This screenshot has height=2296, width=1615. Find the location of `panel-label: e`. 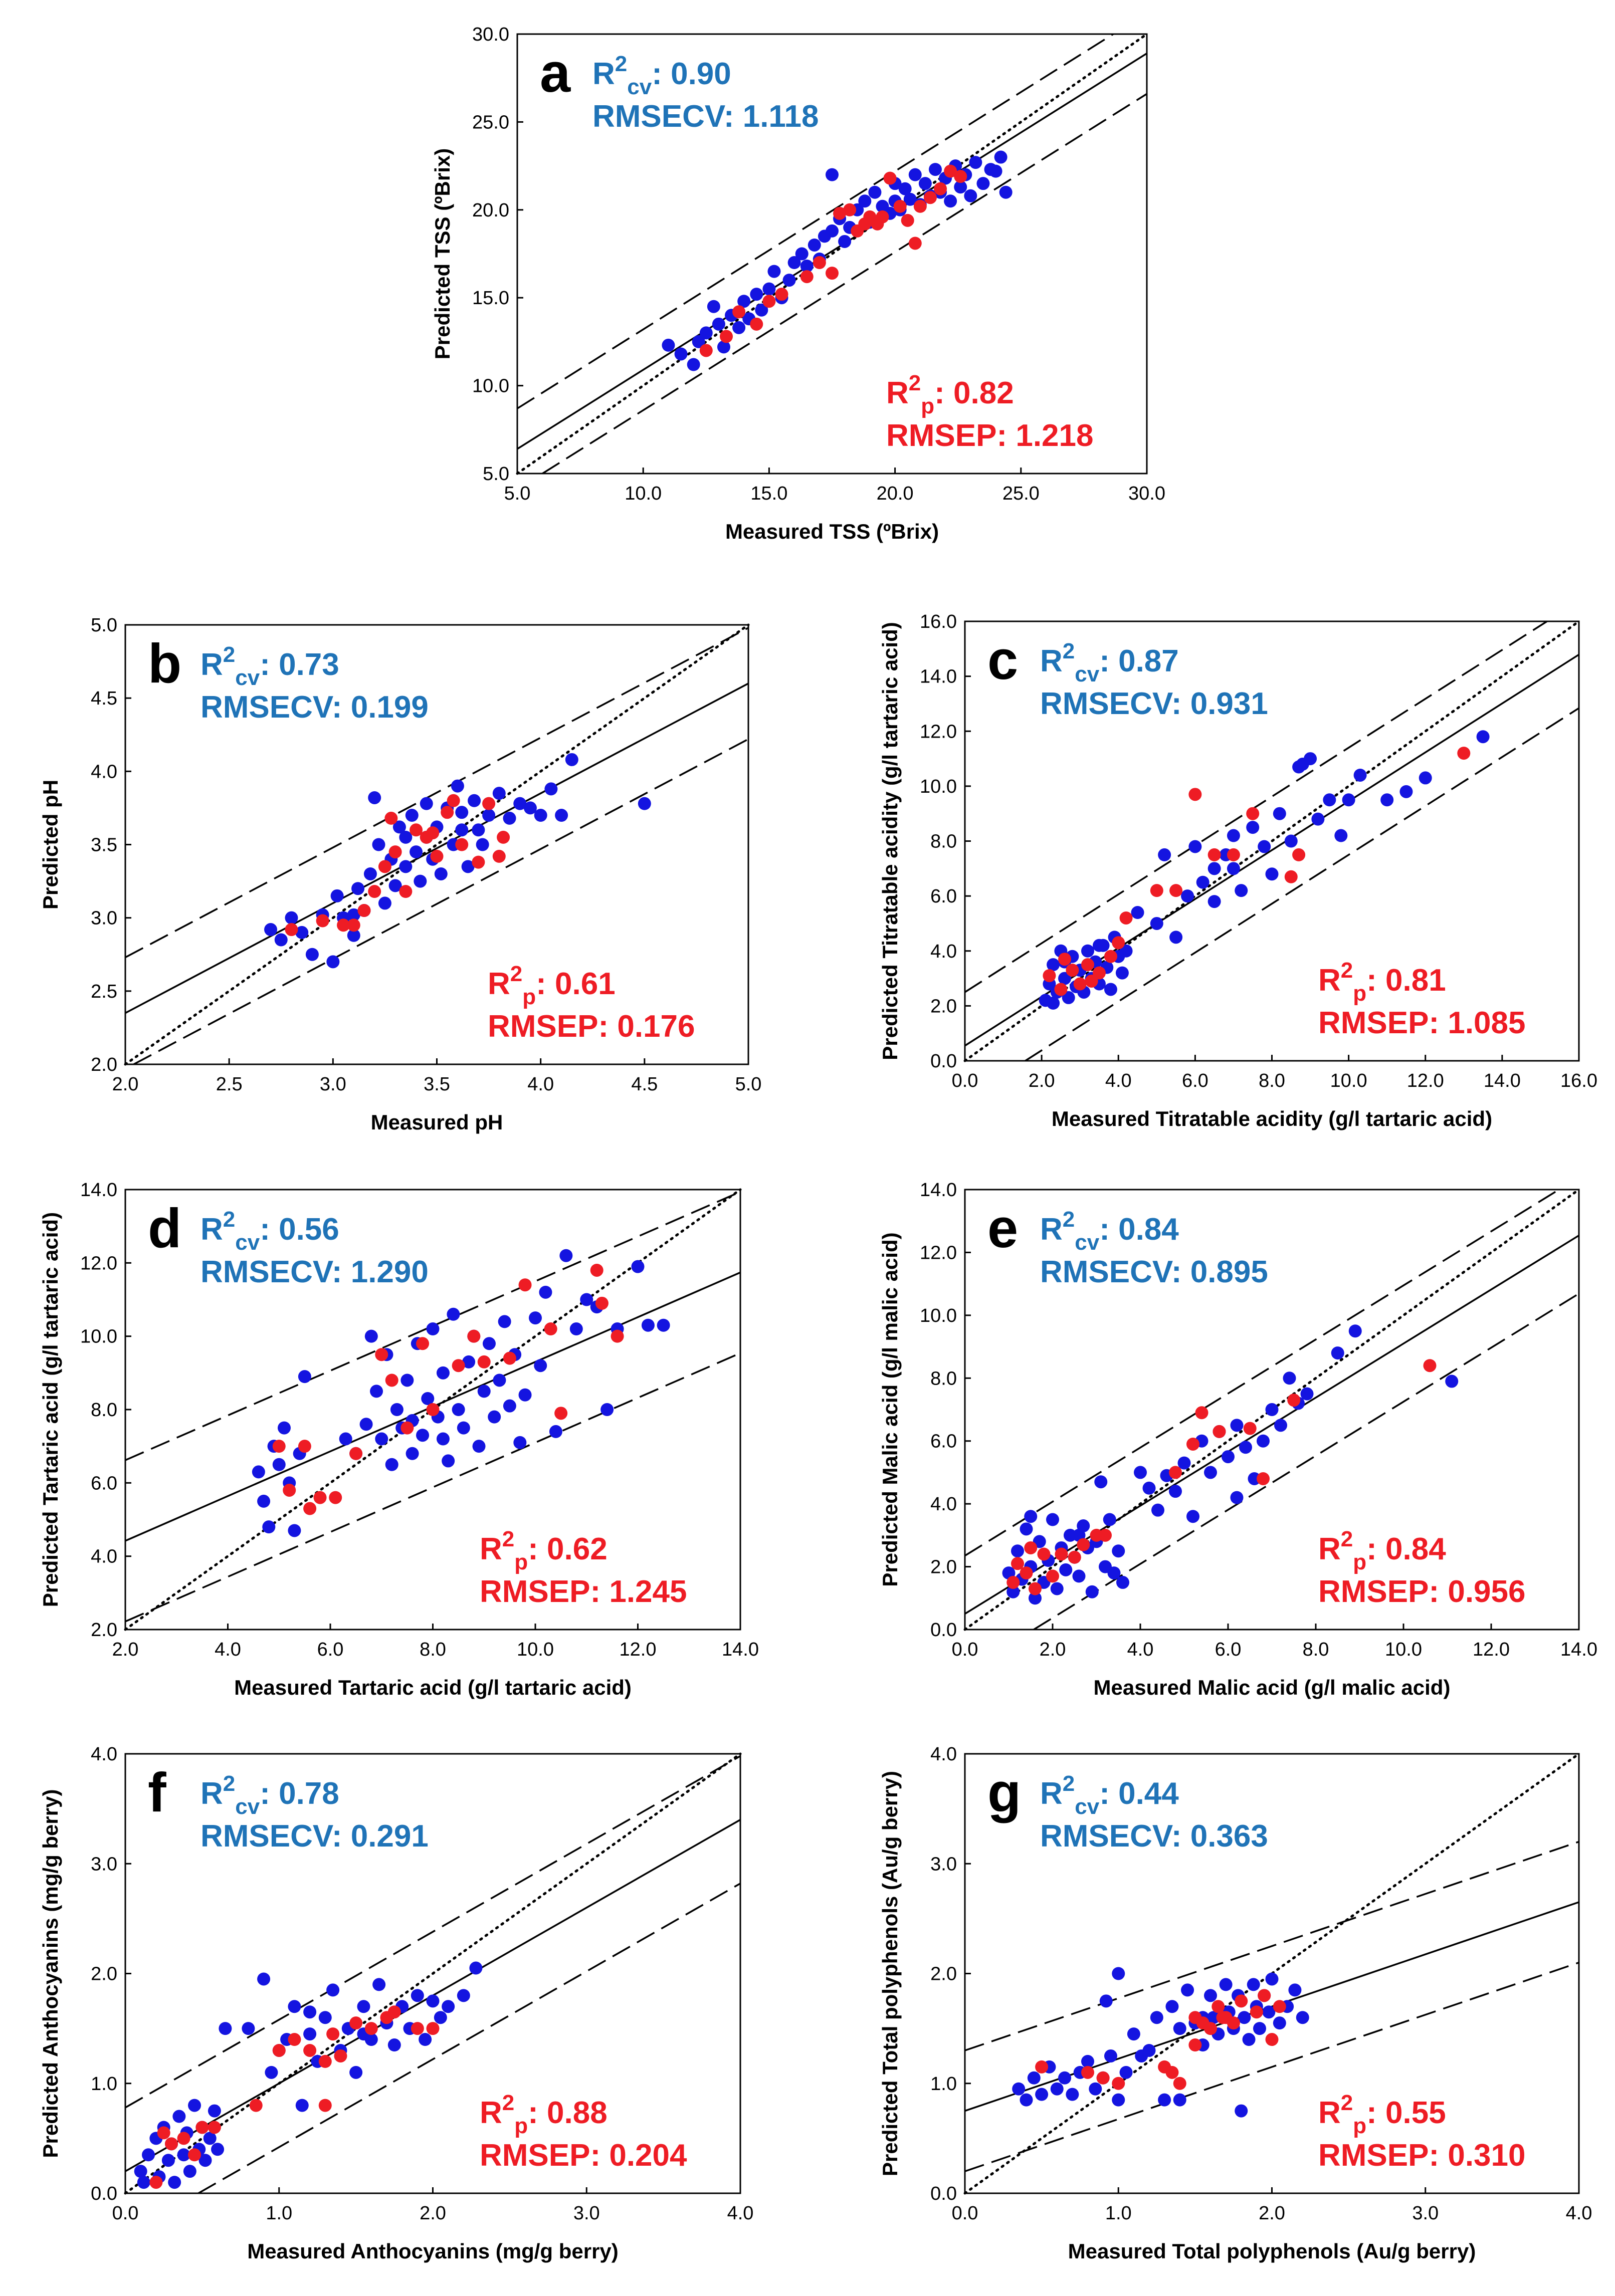

panel-label: e is located at coordinates (1002, 1228).